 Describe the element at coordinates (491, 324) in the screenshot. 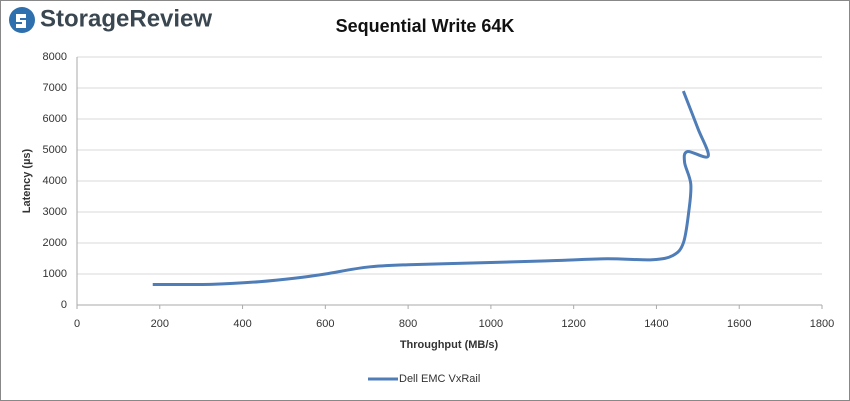

I see `x-tick-label: 1000` at that location.